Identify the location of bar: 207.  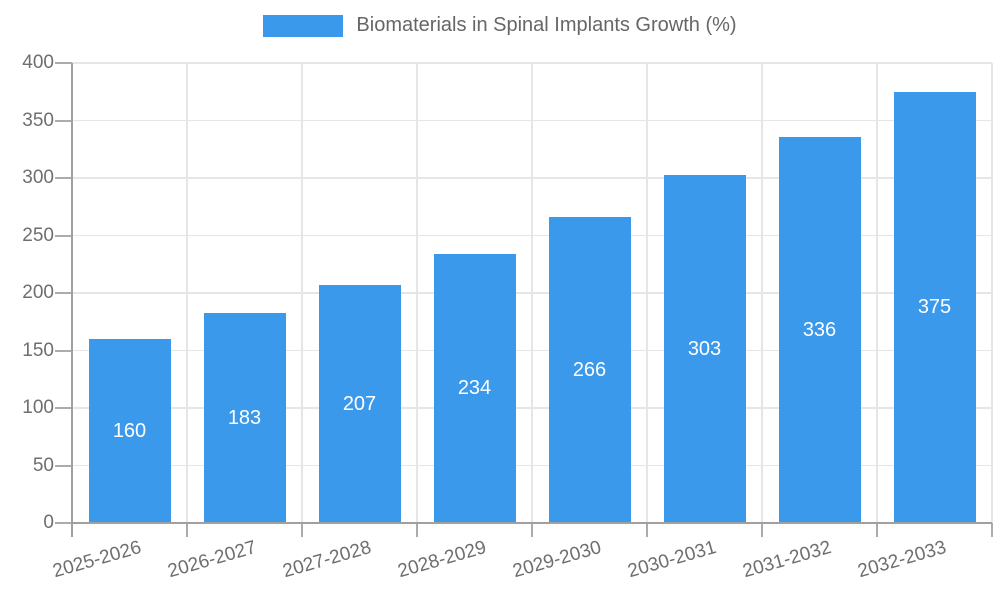
(359, 403).